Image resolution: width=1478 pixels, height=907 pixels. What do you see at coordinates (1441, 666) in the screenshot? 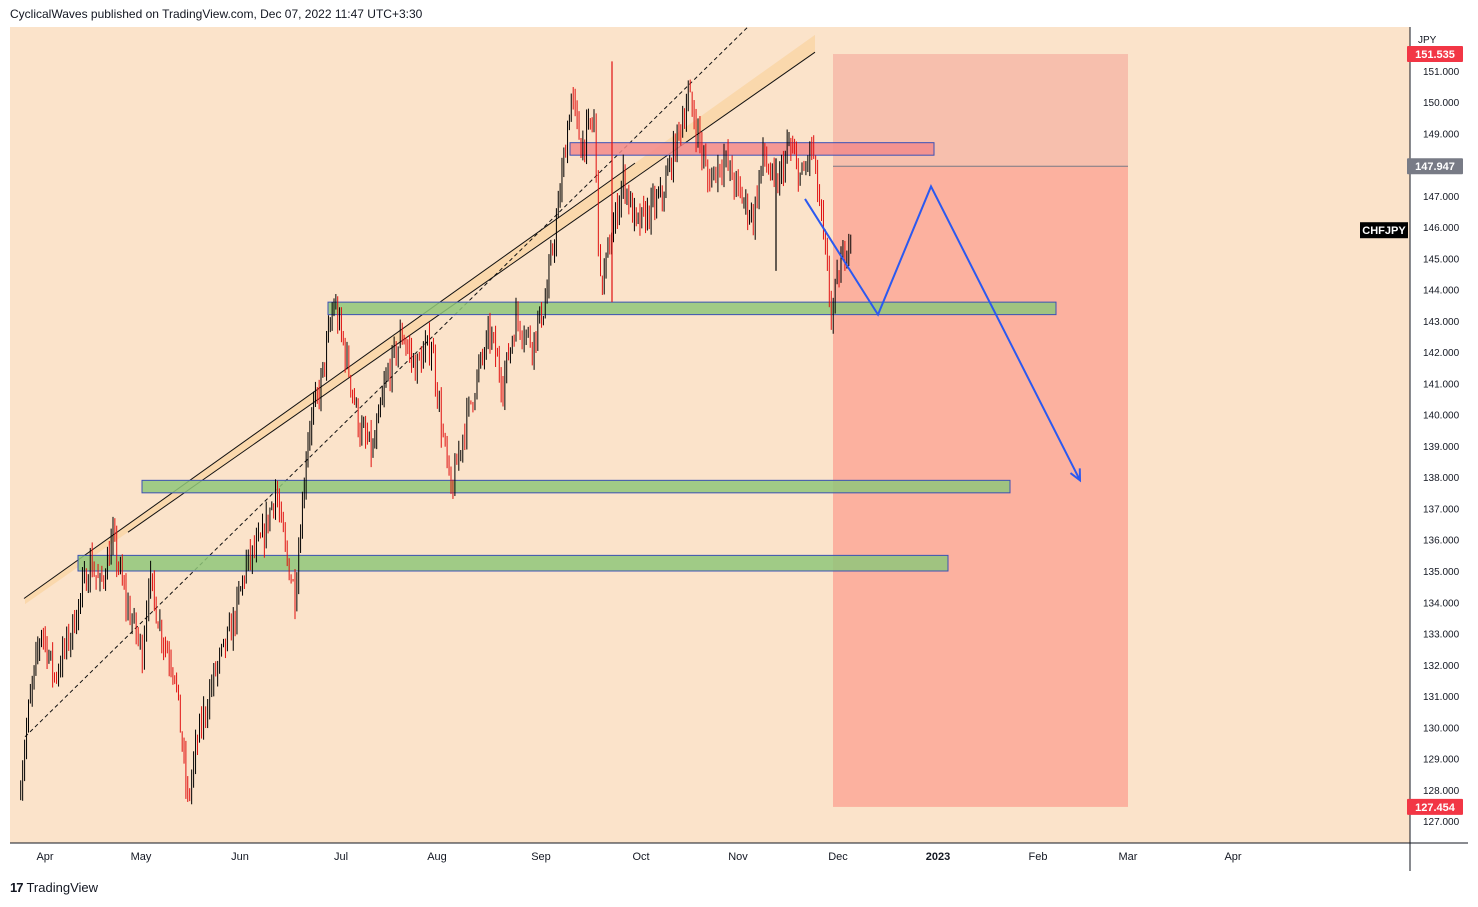
I see `price-tick-label: 132.000` at bounding box center [1441, 666].